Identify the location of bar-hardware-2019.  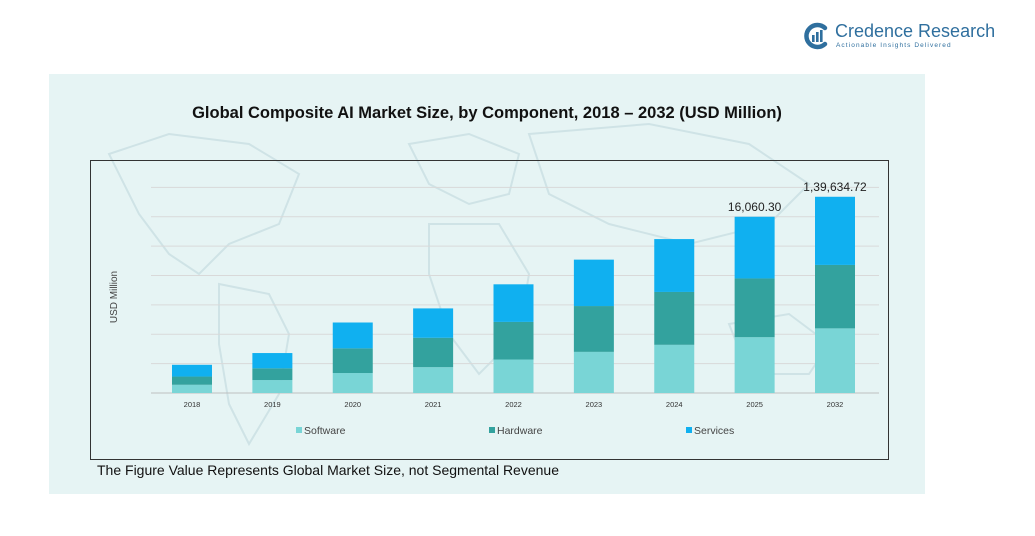
(272, 374).